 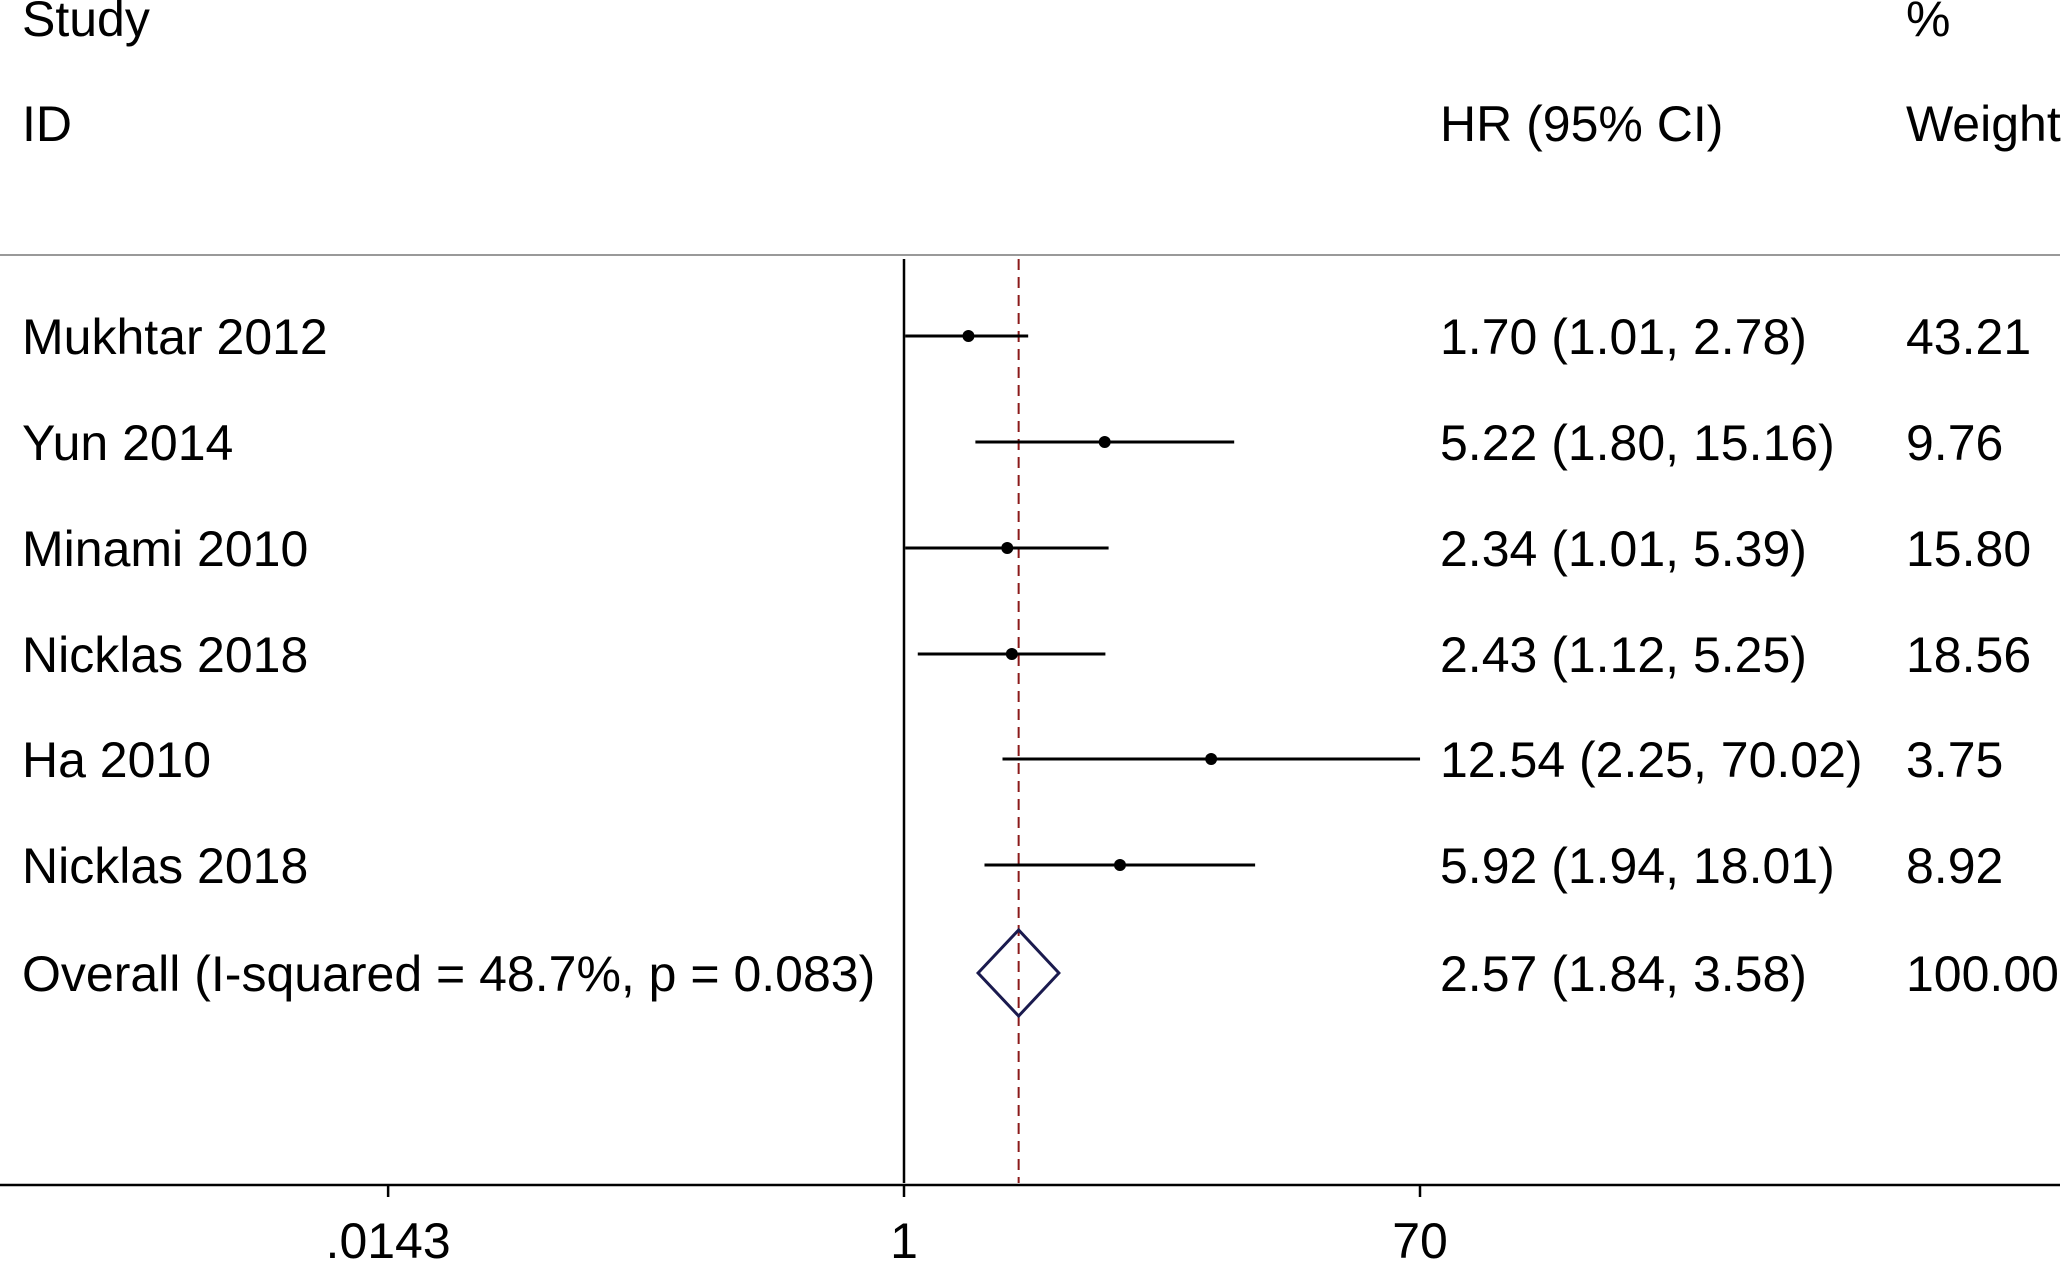 I want to click on effect-text: 1.70 (1.01, 2.78), so click(x=1623, y=337).